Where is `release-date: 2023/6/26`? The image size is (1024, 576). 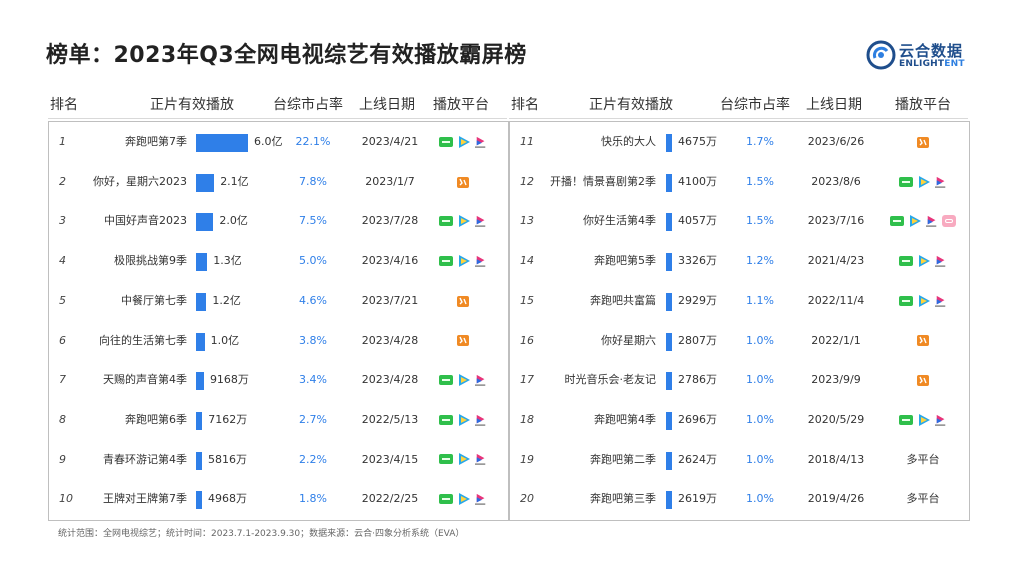
release-date: 2023/6/26 is located at coordinates (836, 141).